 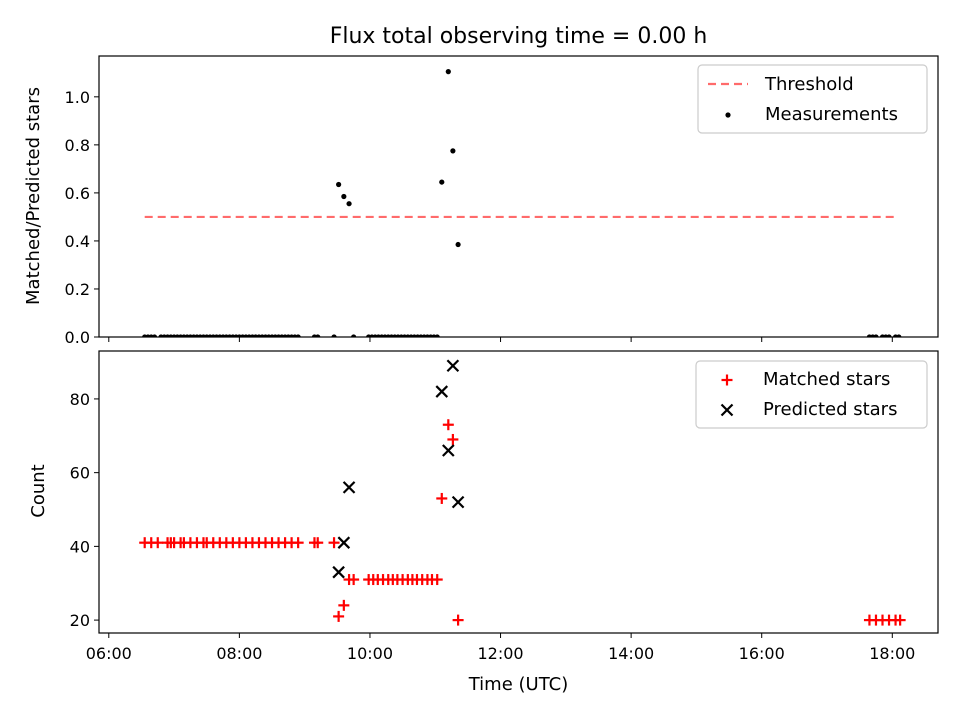 What do you see at coordinates (77, 193) in the screenshot?
I see `y-tick-label: 0.6` at bounding box center [77, 193].